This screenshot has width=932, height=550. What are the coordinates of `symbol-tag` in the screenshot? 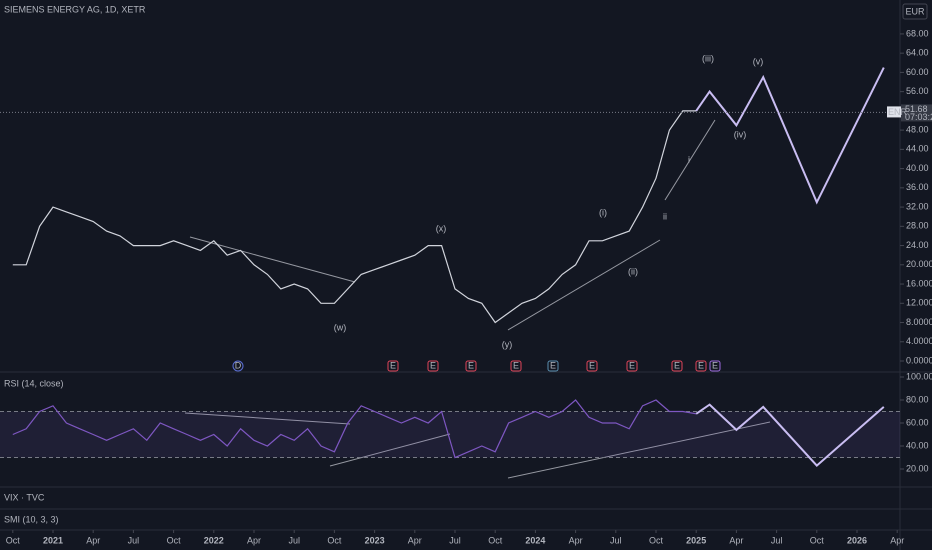 It's located at (894, 112).